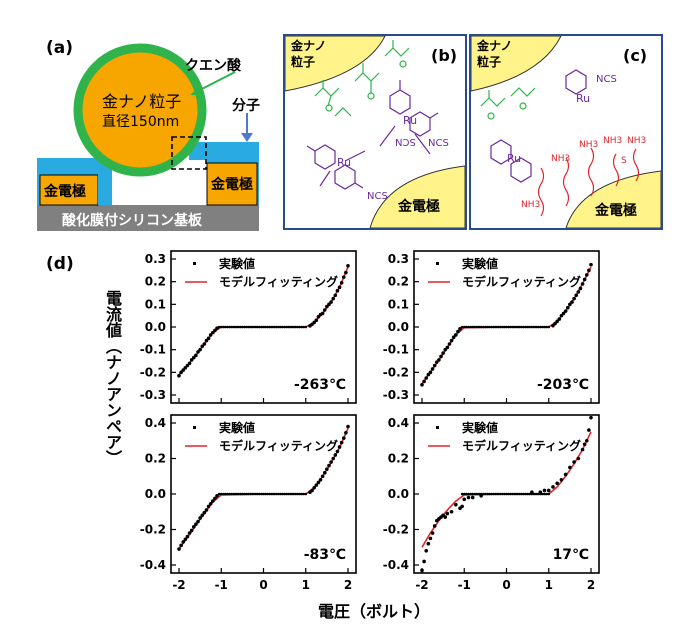 This screenshot has height=633, width=687. What do you see at coordinates (178, 585) in the screenshot?
I see `x-tick-label: -2` at bounding box center [178, 585].